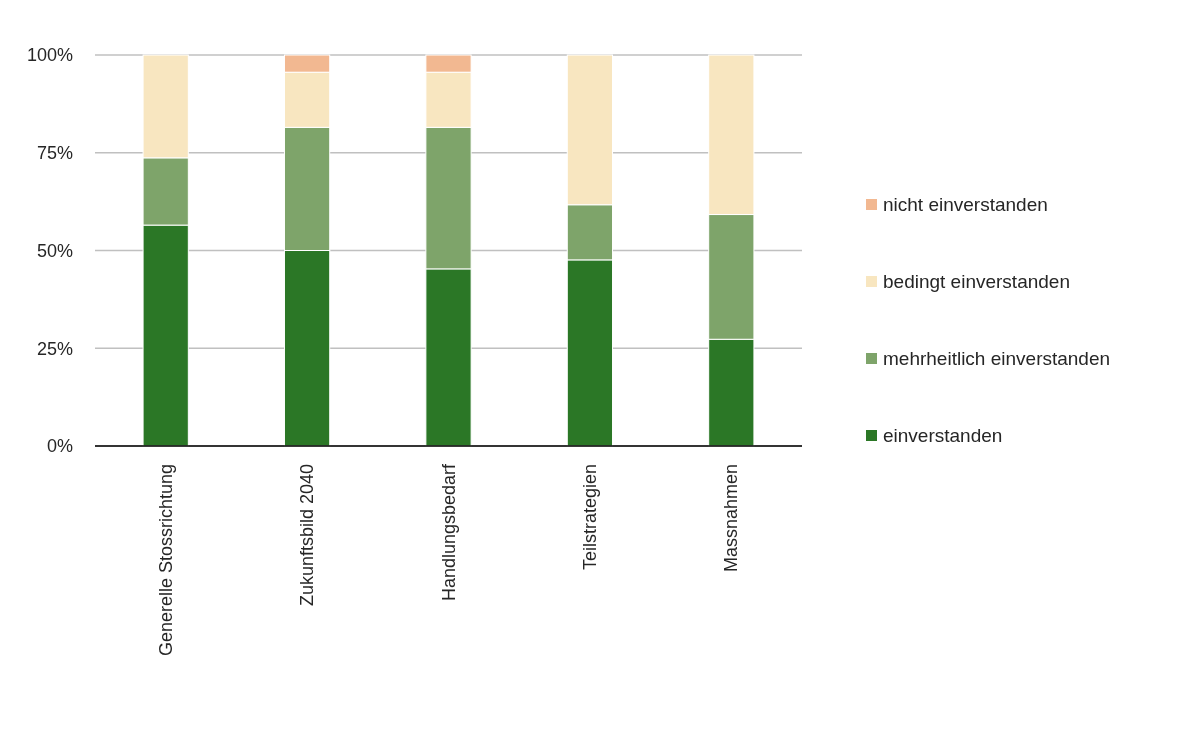  What do you see at coordinates (976, 281) in the screenshot?
I see `legend-label: bedingt einverstanden` at bounding box center [976, 281].